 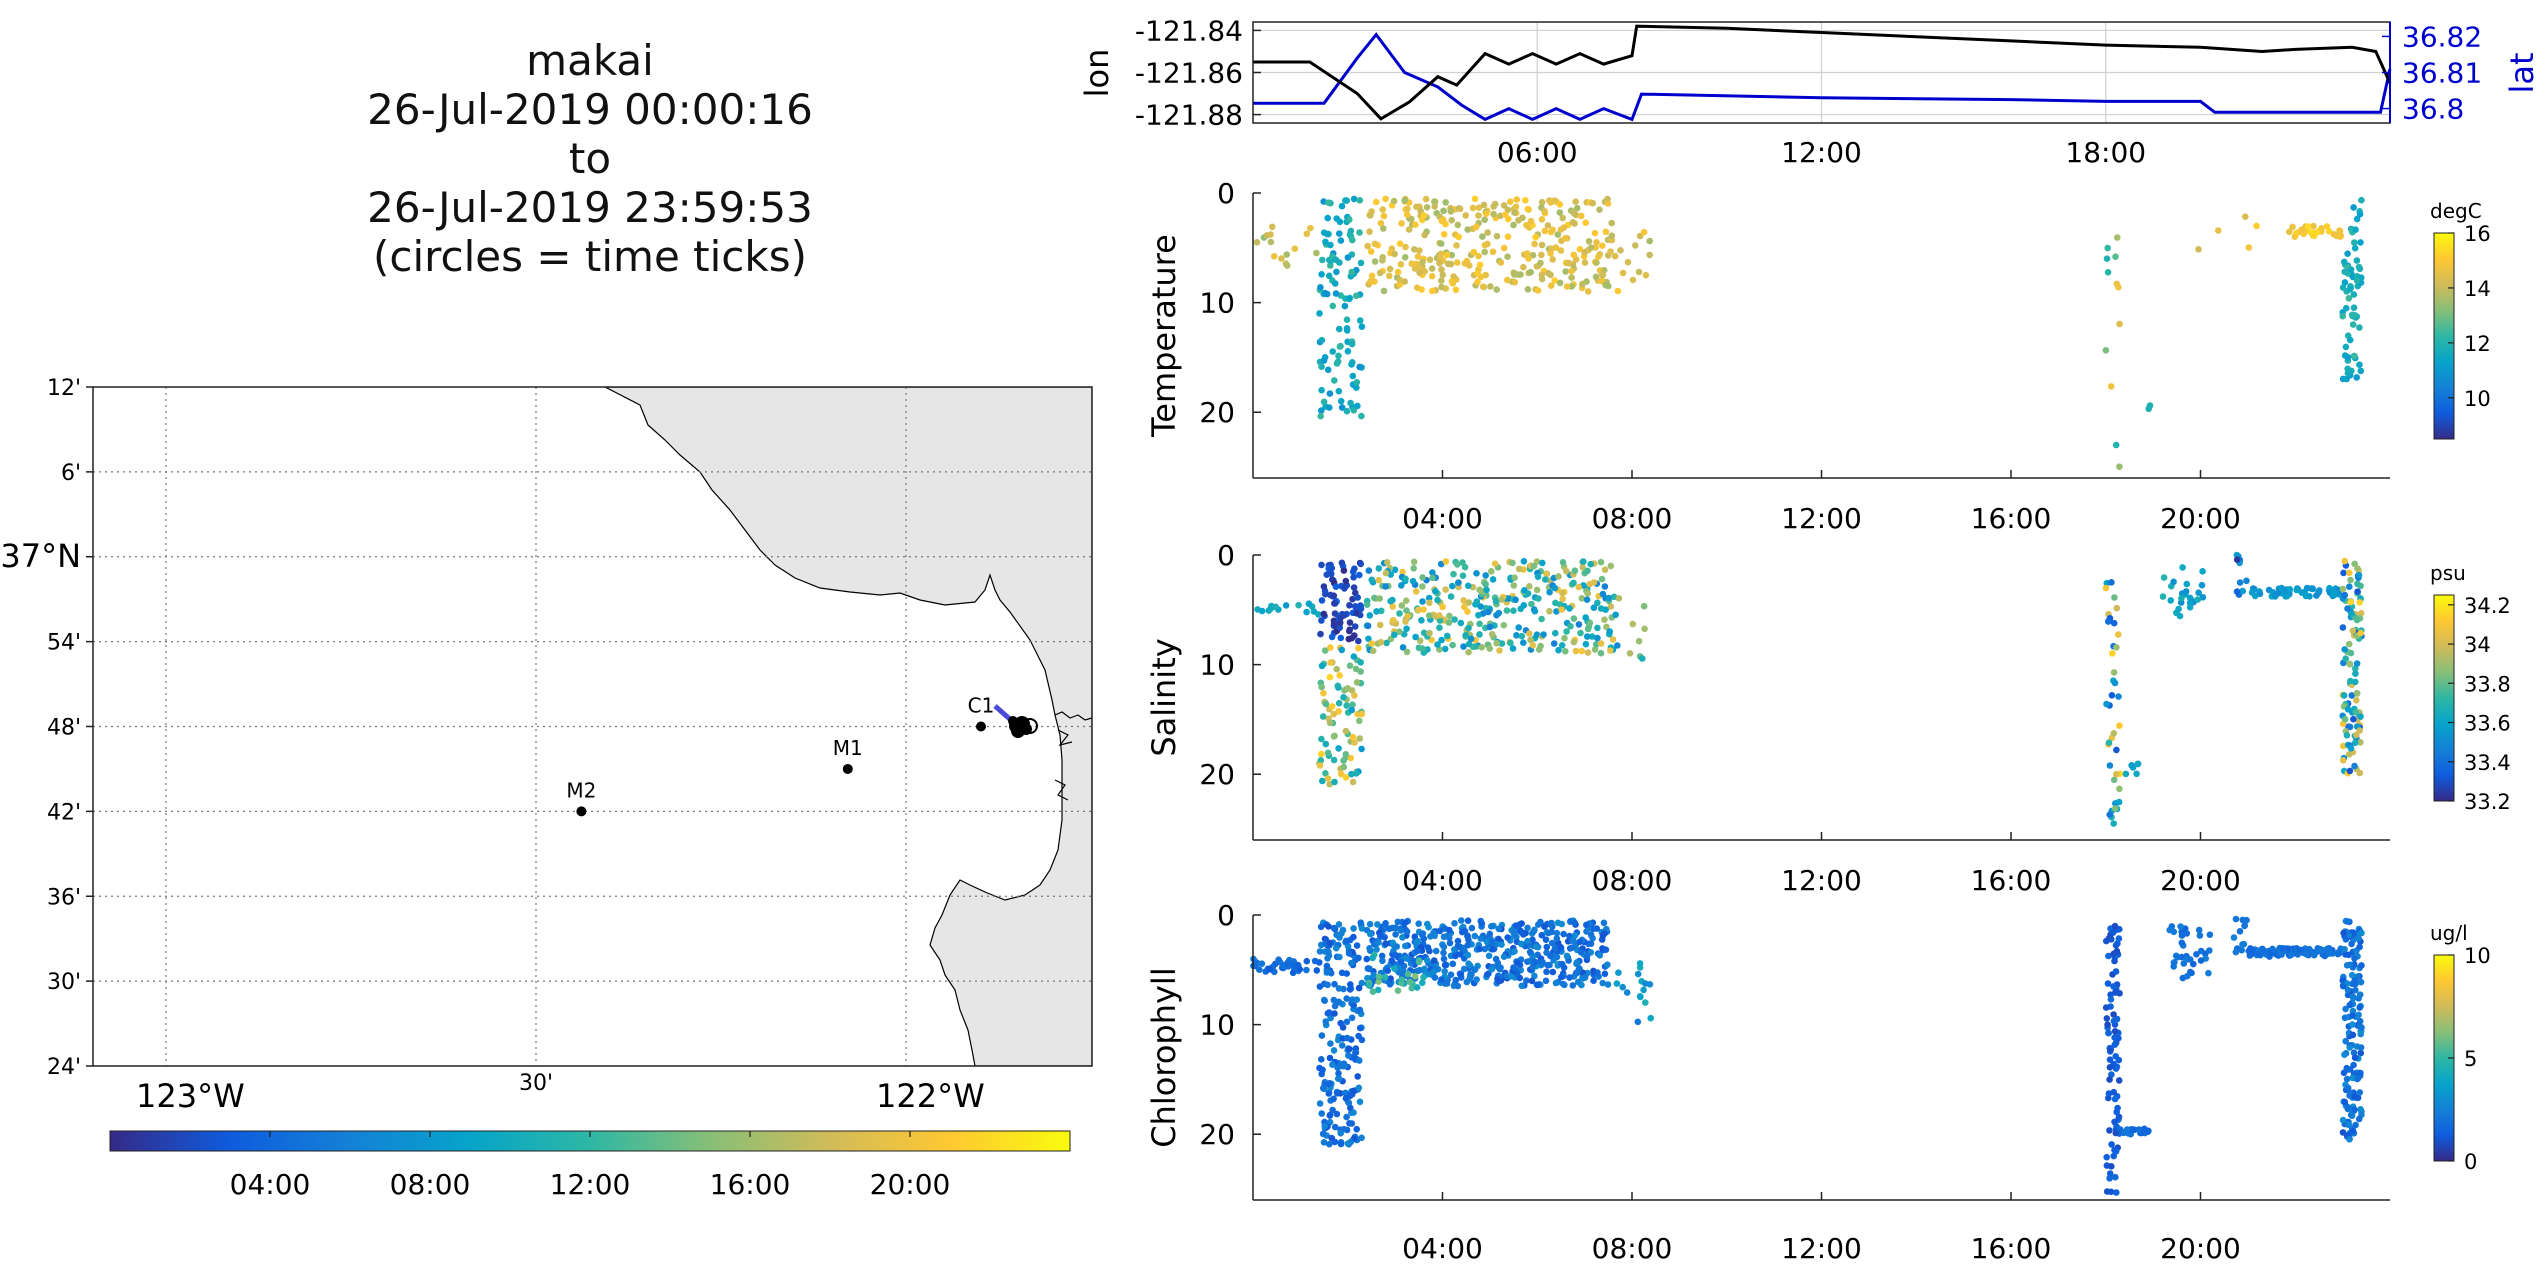 I want to click on map-lat-label: 48', so click(x=64, y=728).